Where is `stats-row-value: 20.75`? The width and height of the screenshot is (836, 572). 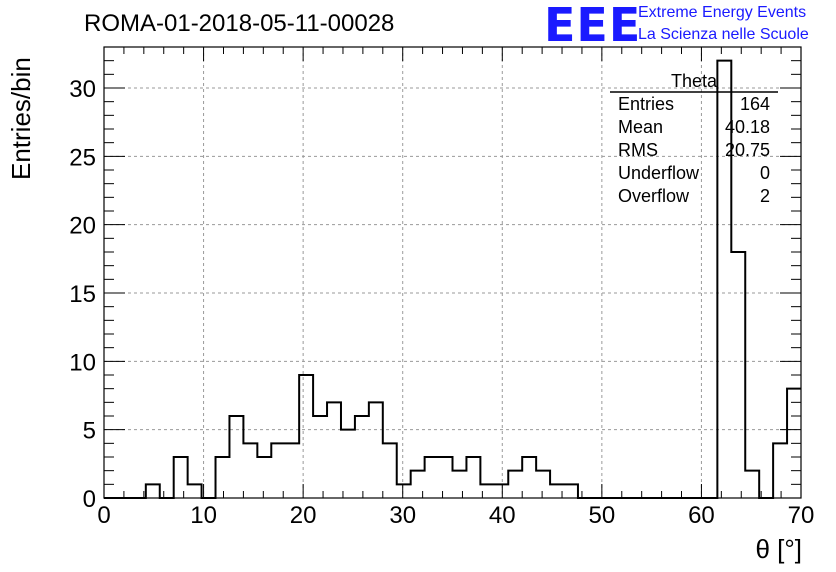 stats-row-value: 20.75 is located at coordinates (747, 150).